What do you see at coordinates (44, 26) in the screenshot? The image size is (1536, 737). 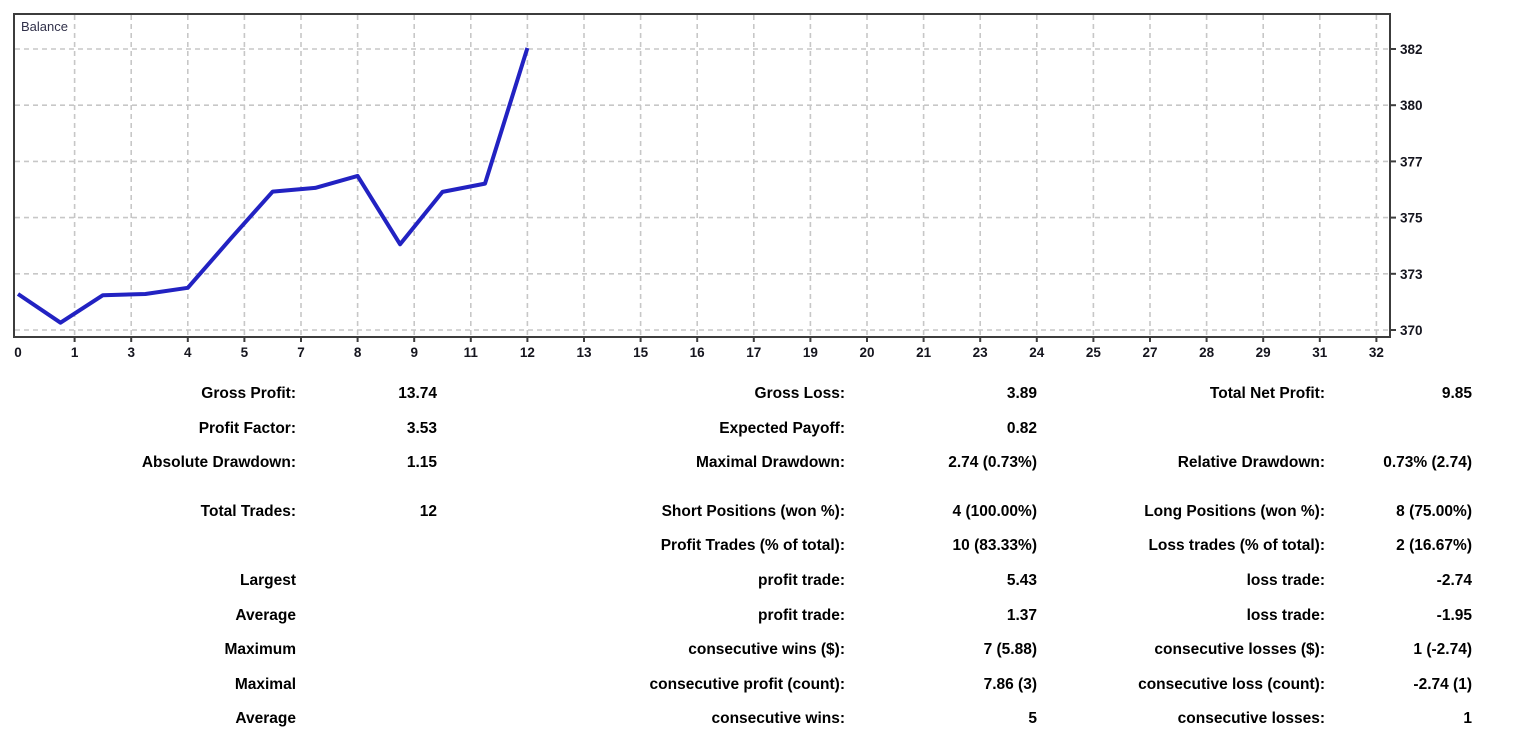 I see `chart-legend-balance: Balance` at bounding box center [44, 26].